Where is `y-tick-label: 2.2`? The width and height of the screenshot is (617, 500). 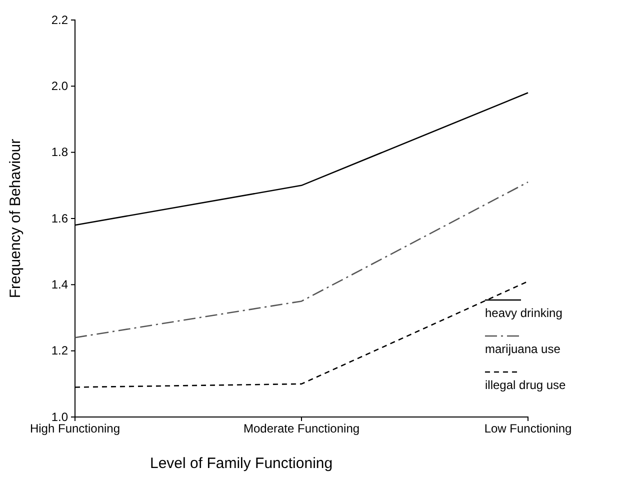
y-tick-label: 2.2 is located at coordinates (59, 19).